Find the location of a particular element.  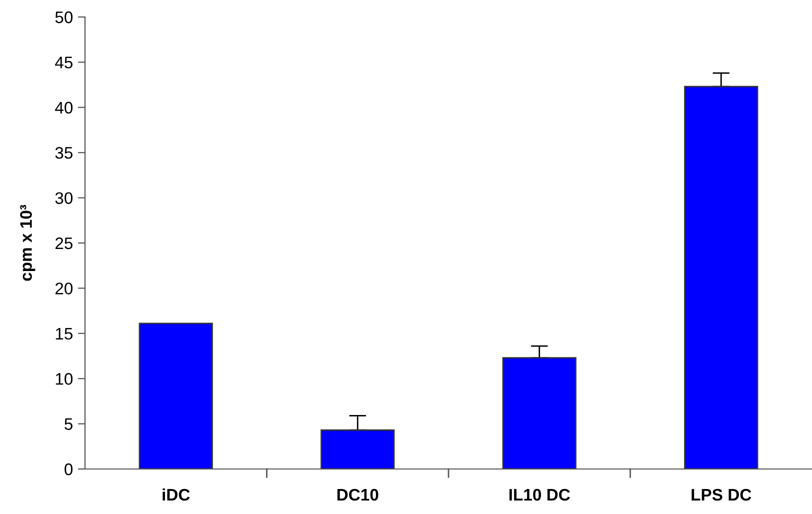

y-axis-title: cpm x 10³ is located at coordinates (28, 242).